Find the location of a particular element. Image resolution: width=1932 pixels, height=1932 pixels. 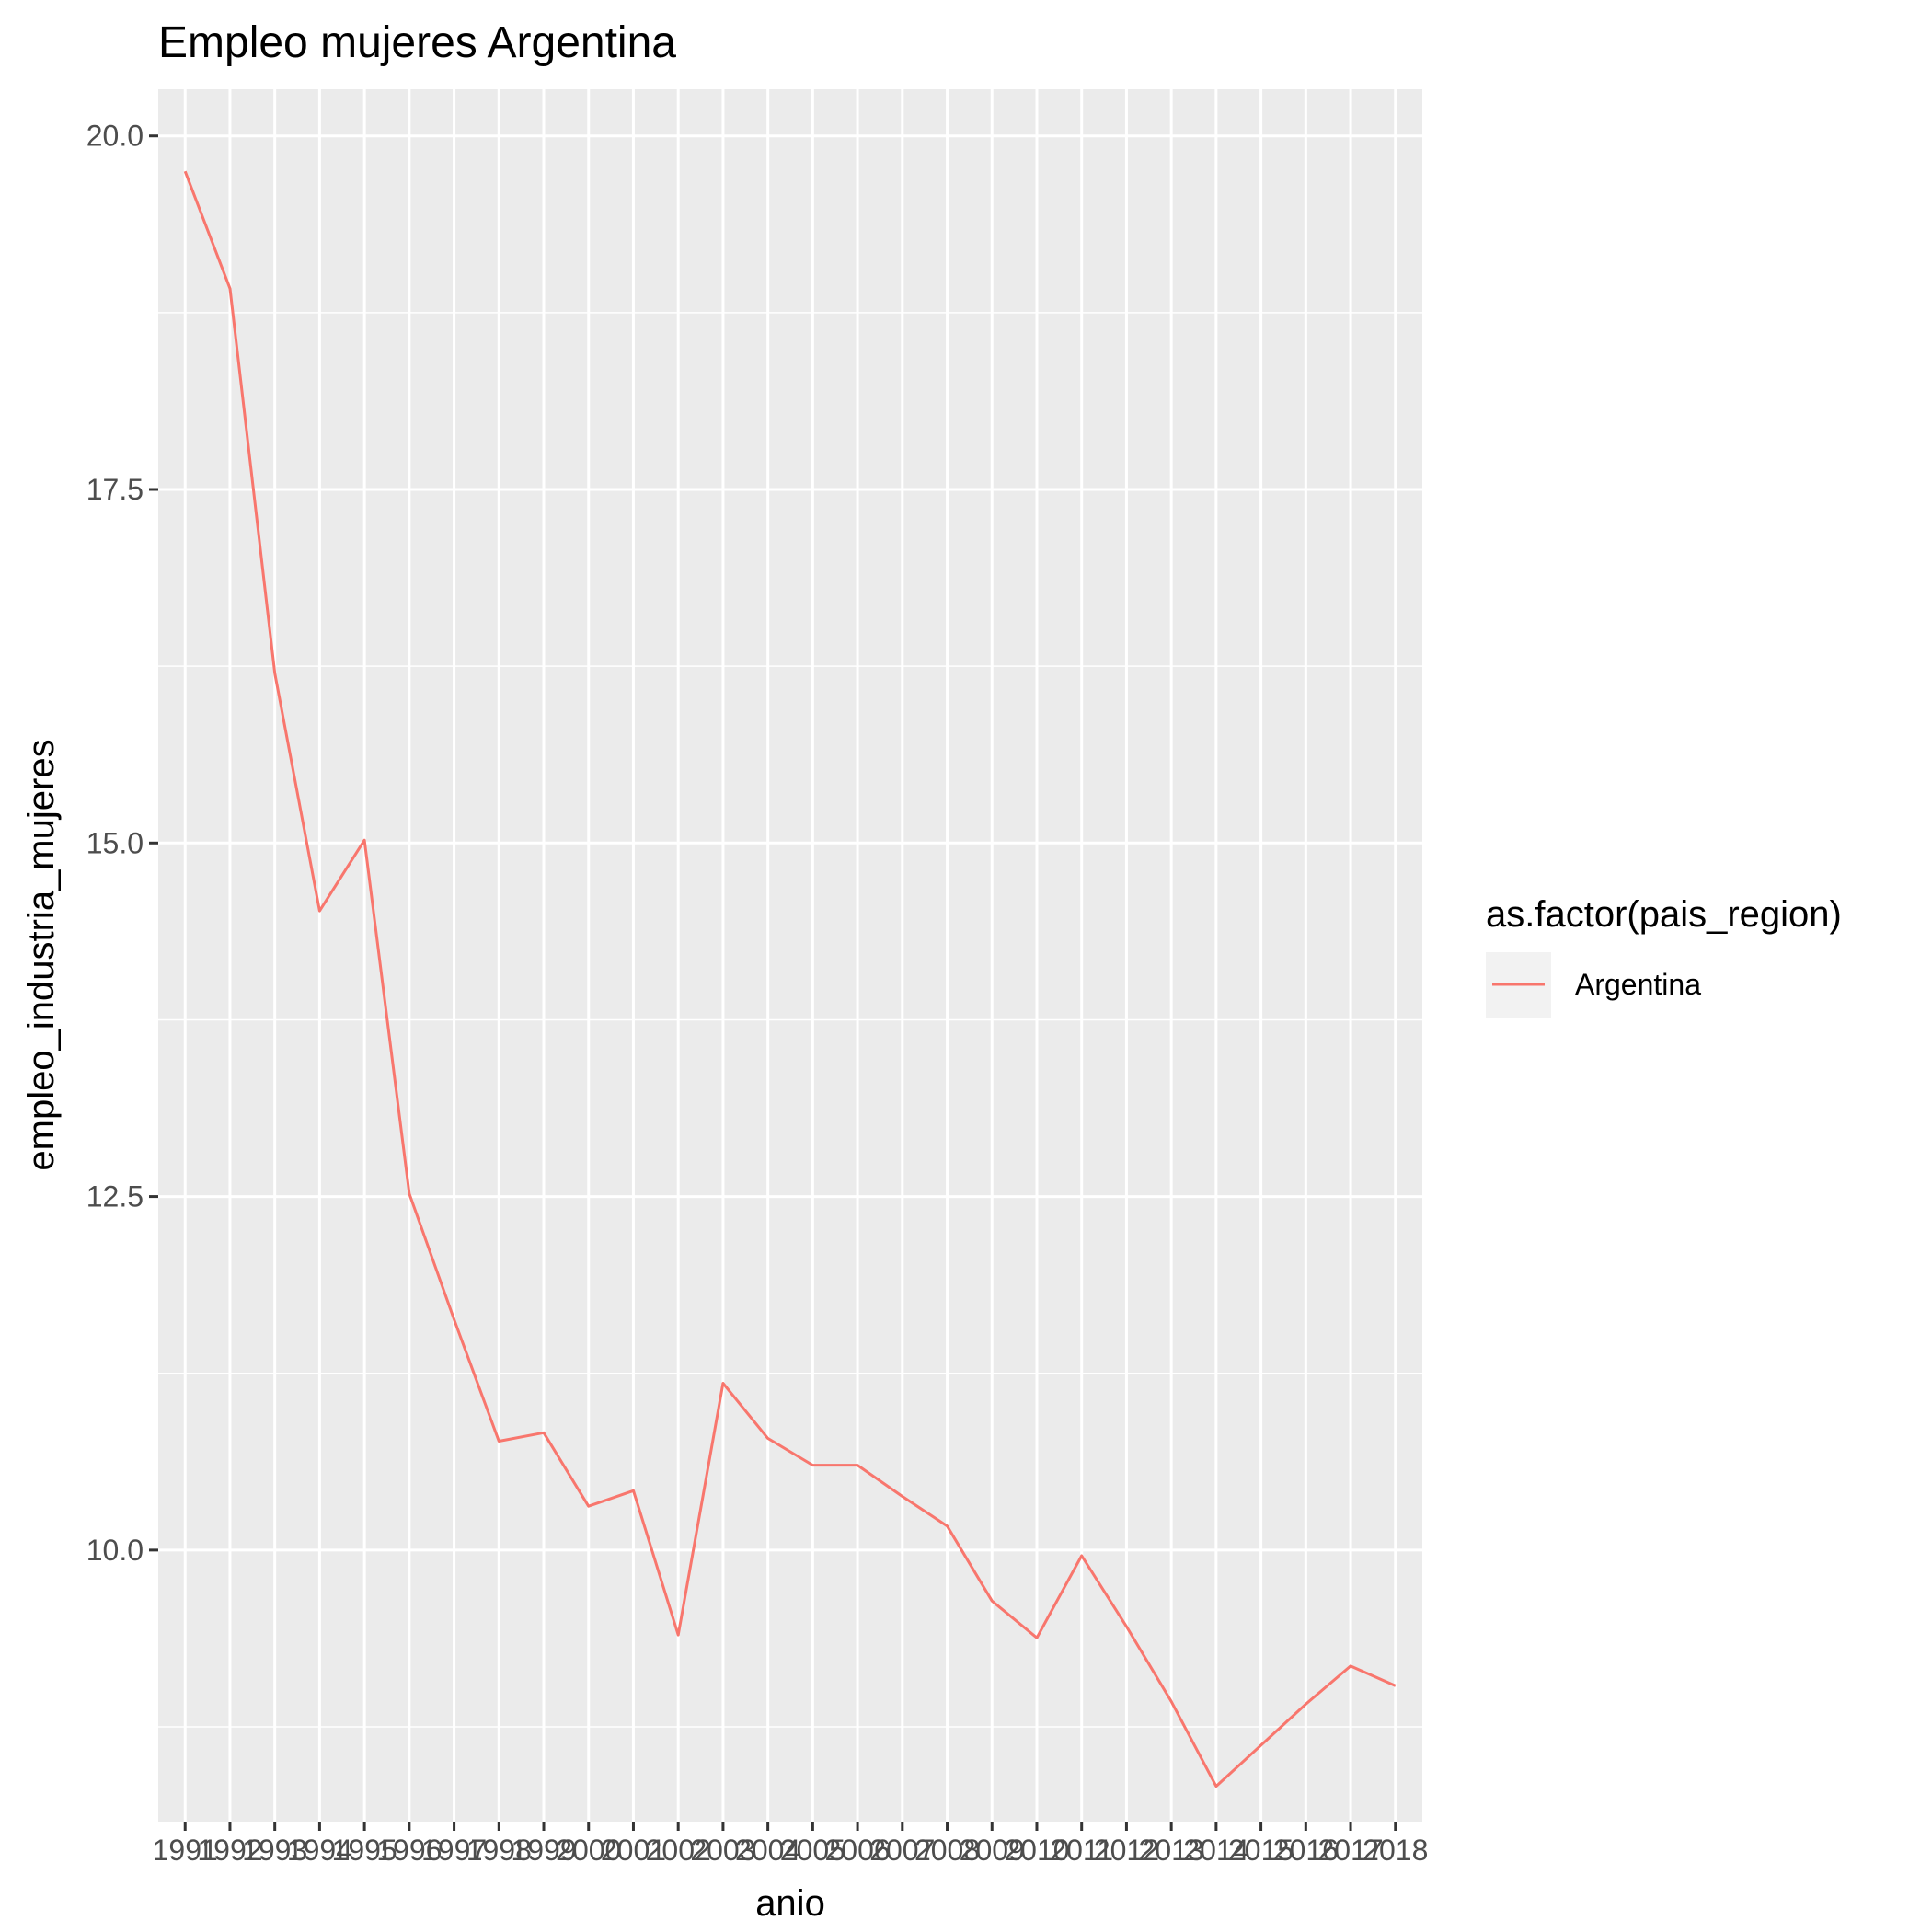

y-axis-title: empleo_industria_mujeres is located at coordinates (41, 954).